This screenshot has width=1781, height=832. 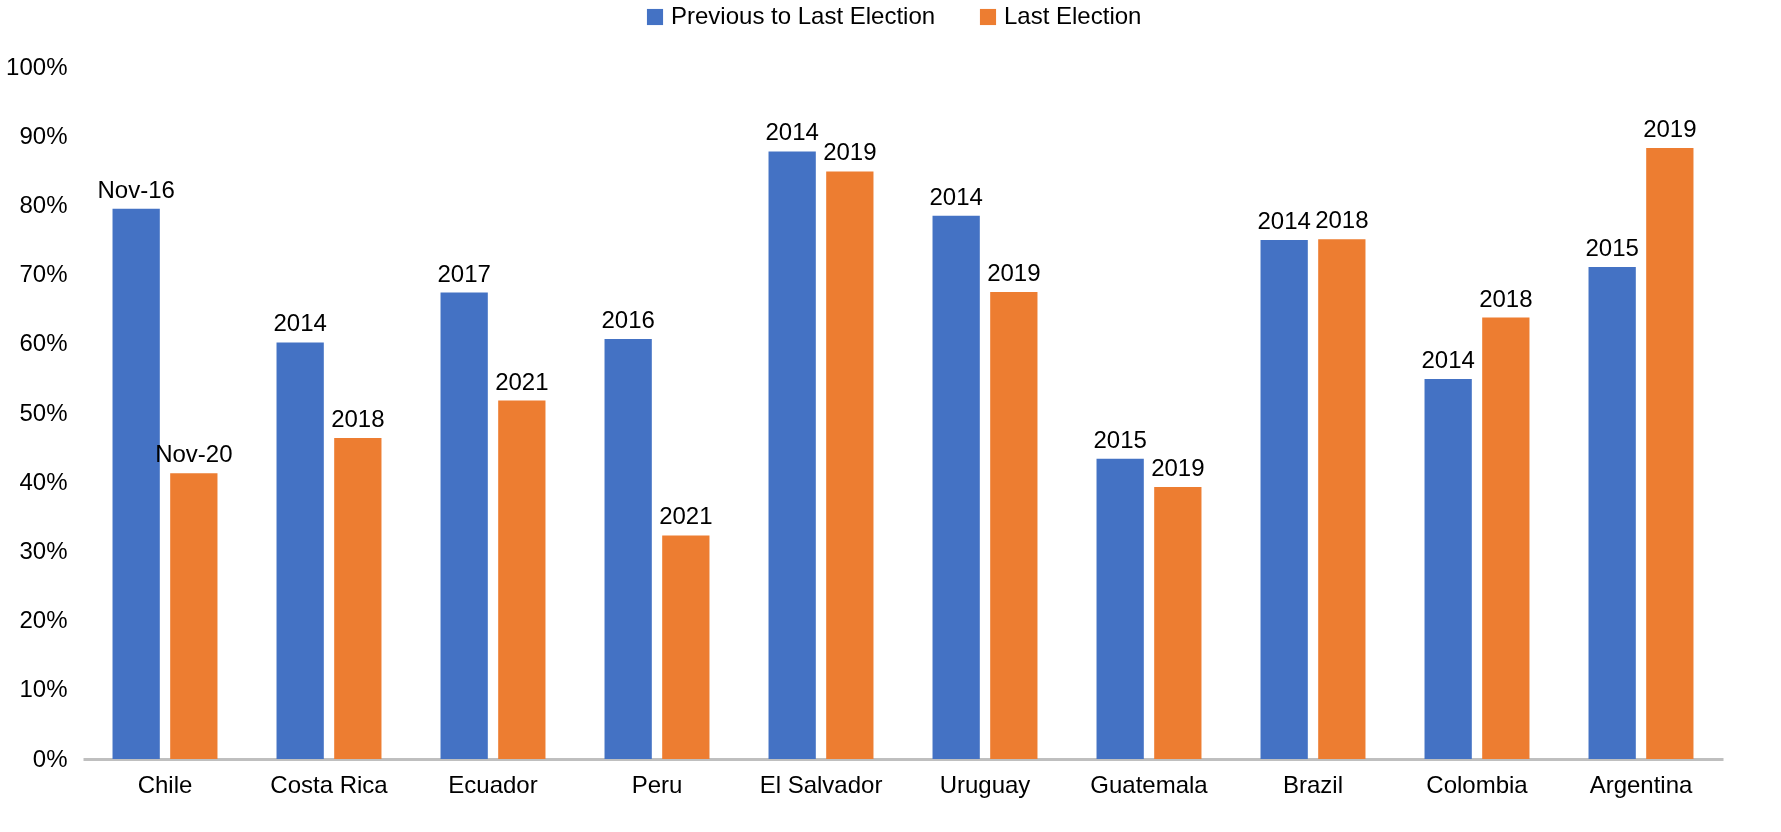 What do you see at coordinates (1149, 784) in the screenshot?
I see `x-tick-label: Guatemala` at bounding box center [1149, 784].